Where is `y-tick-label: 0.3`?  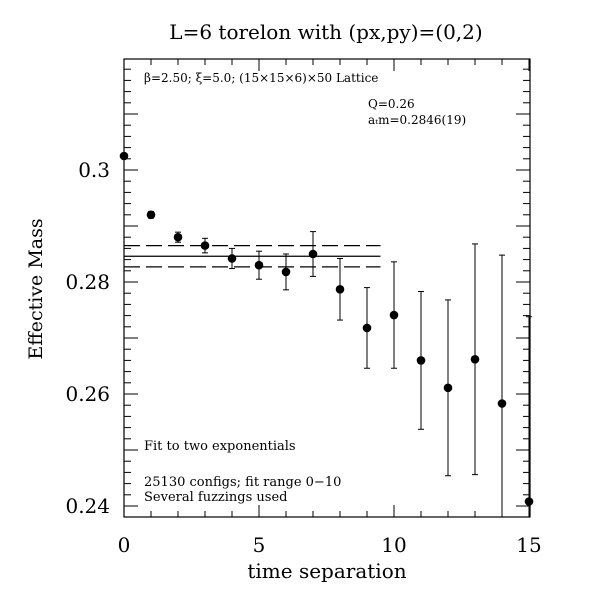 y-tick-label: 0.3 is located at coordinates (94, 170).